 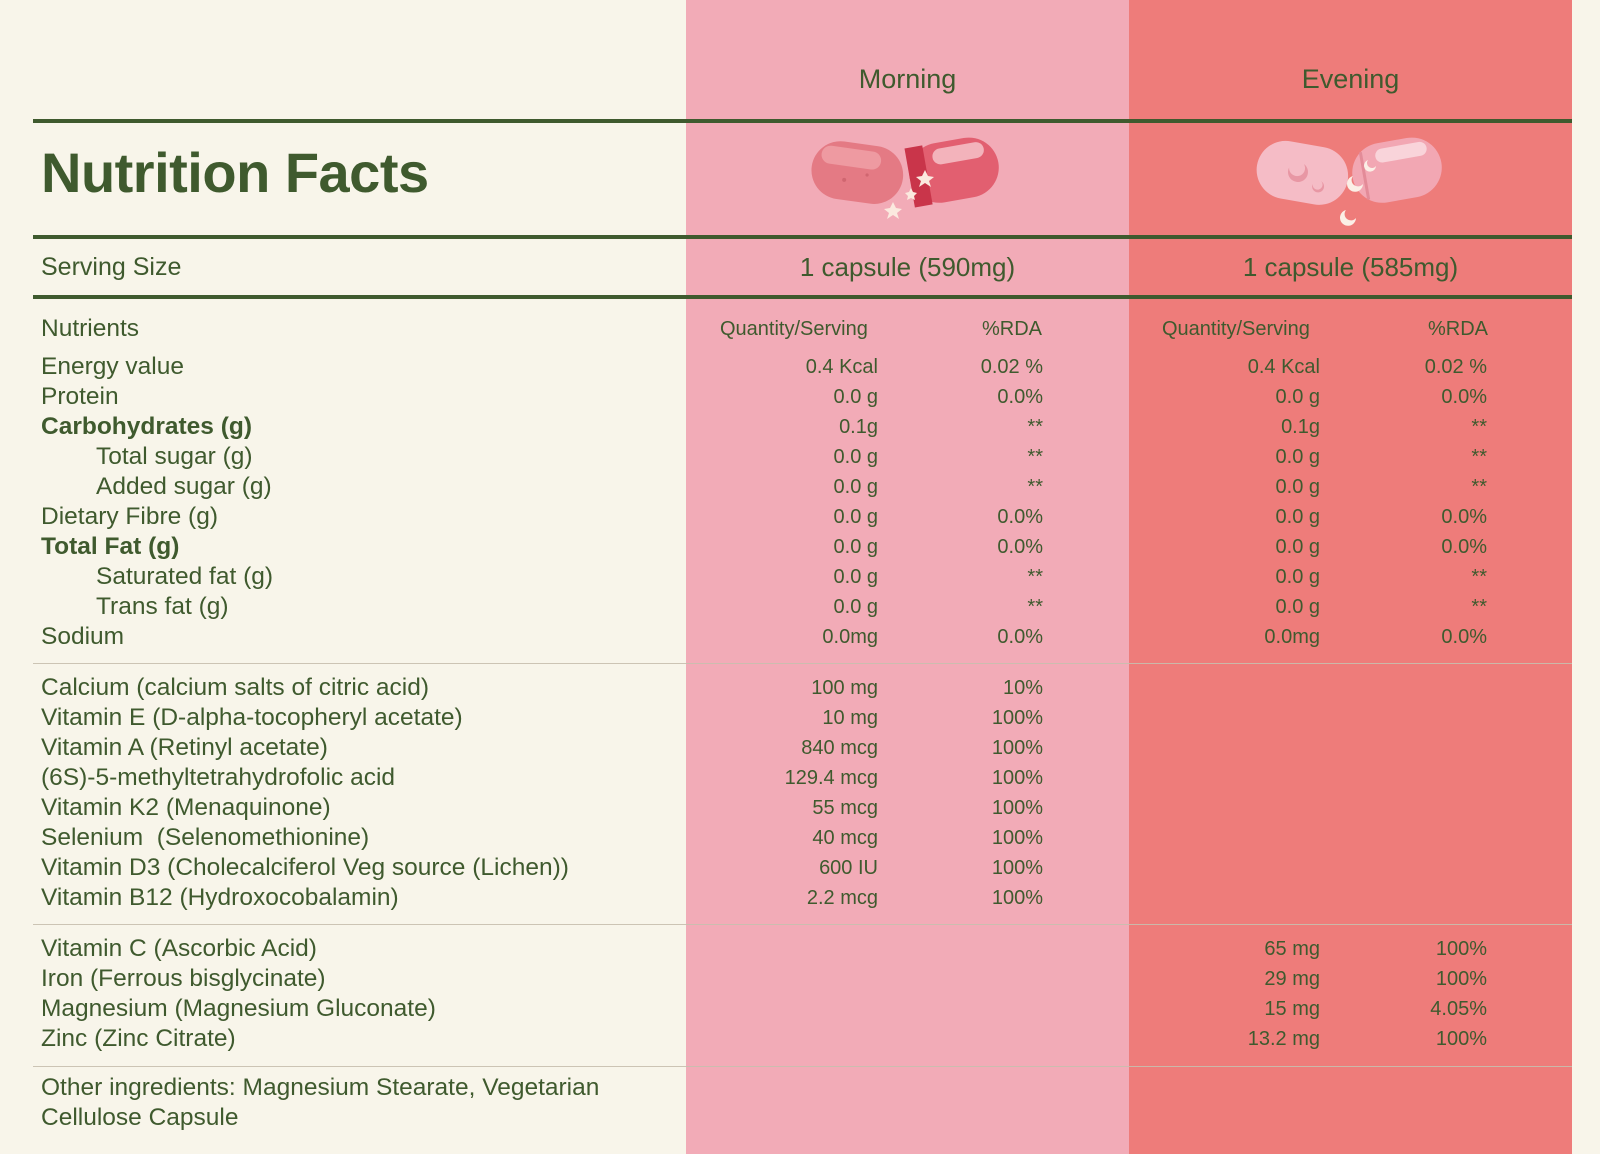 I want to click on nutrient-name: Selenium (Selenomethionine), so click(x=205, y=837).